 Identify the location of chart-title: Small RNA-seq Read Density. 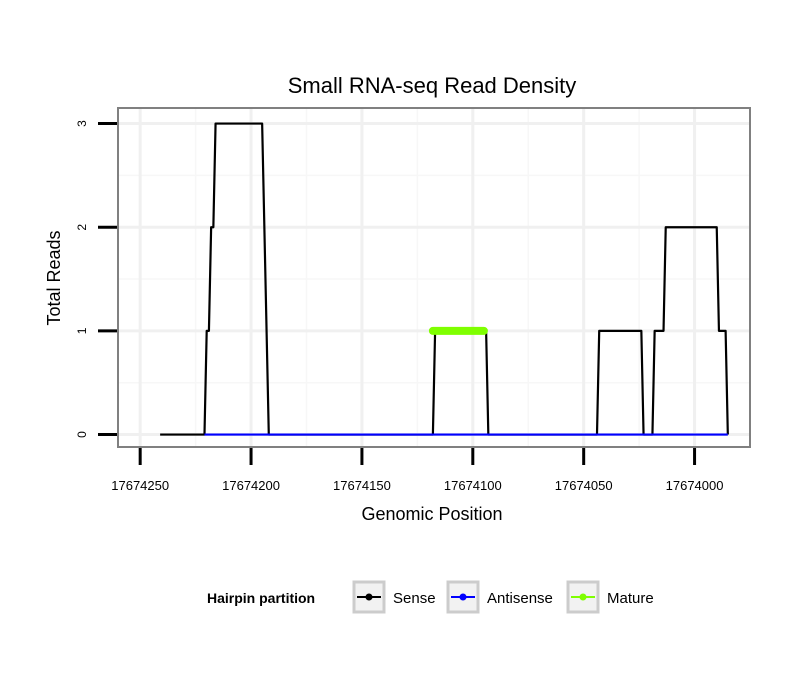
(432, 85).